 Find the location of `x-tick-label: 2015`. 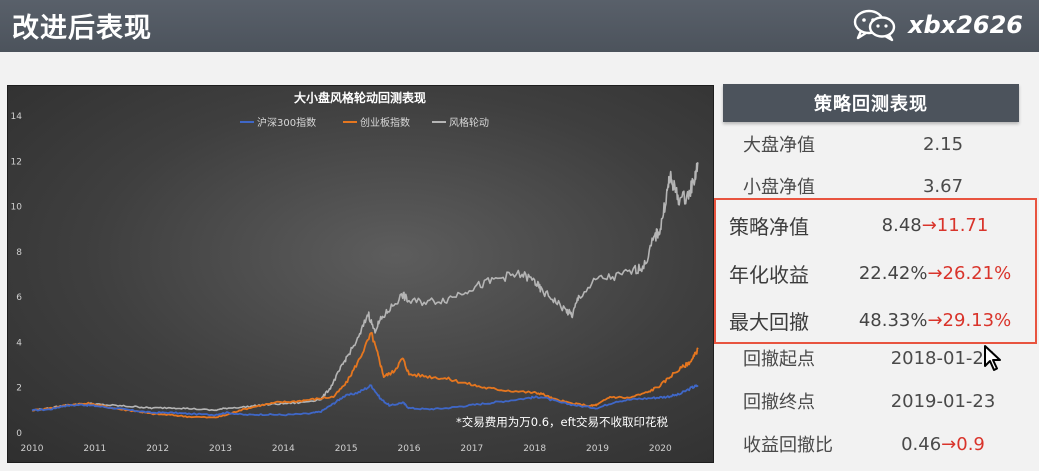

x-tick-label: 2015 is located at coordinates (346, 449).